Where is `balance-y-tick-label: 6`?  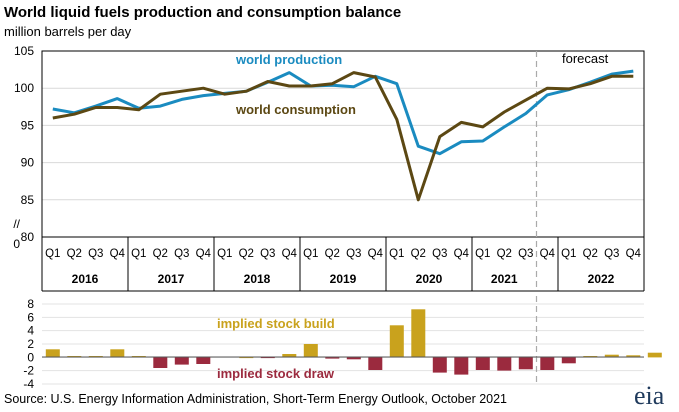
balance-y-tick-label: 6 is located at coordinates (30, 317).